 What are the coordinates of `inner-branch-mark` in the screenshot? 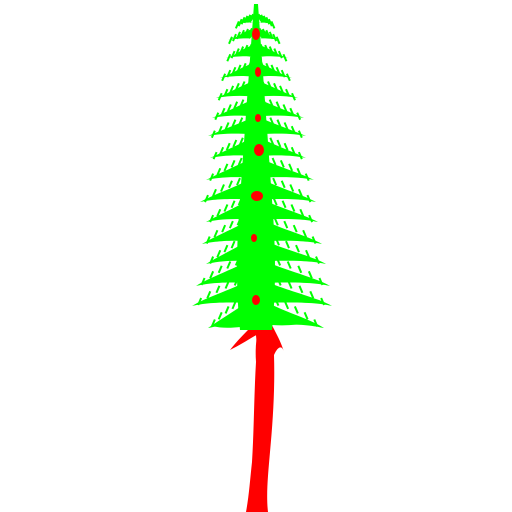 It's located at (258, 118).